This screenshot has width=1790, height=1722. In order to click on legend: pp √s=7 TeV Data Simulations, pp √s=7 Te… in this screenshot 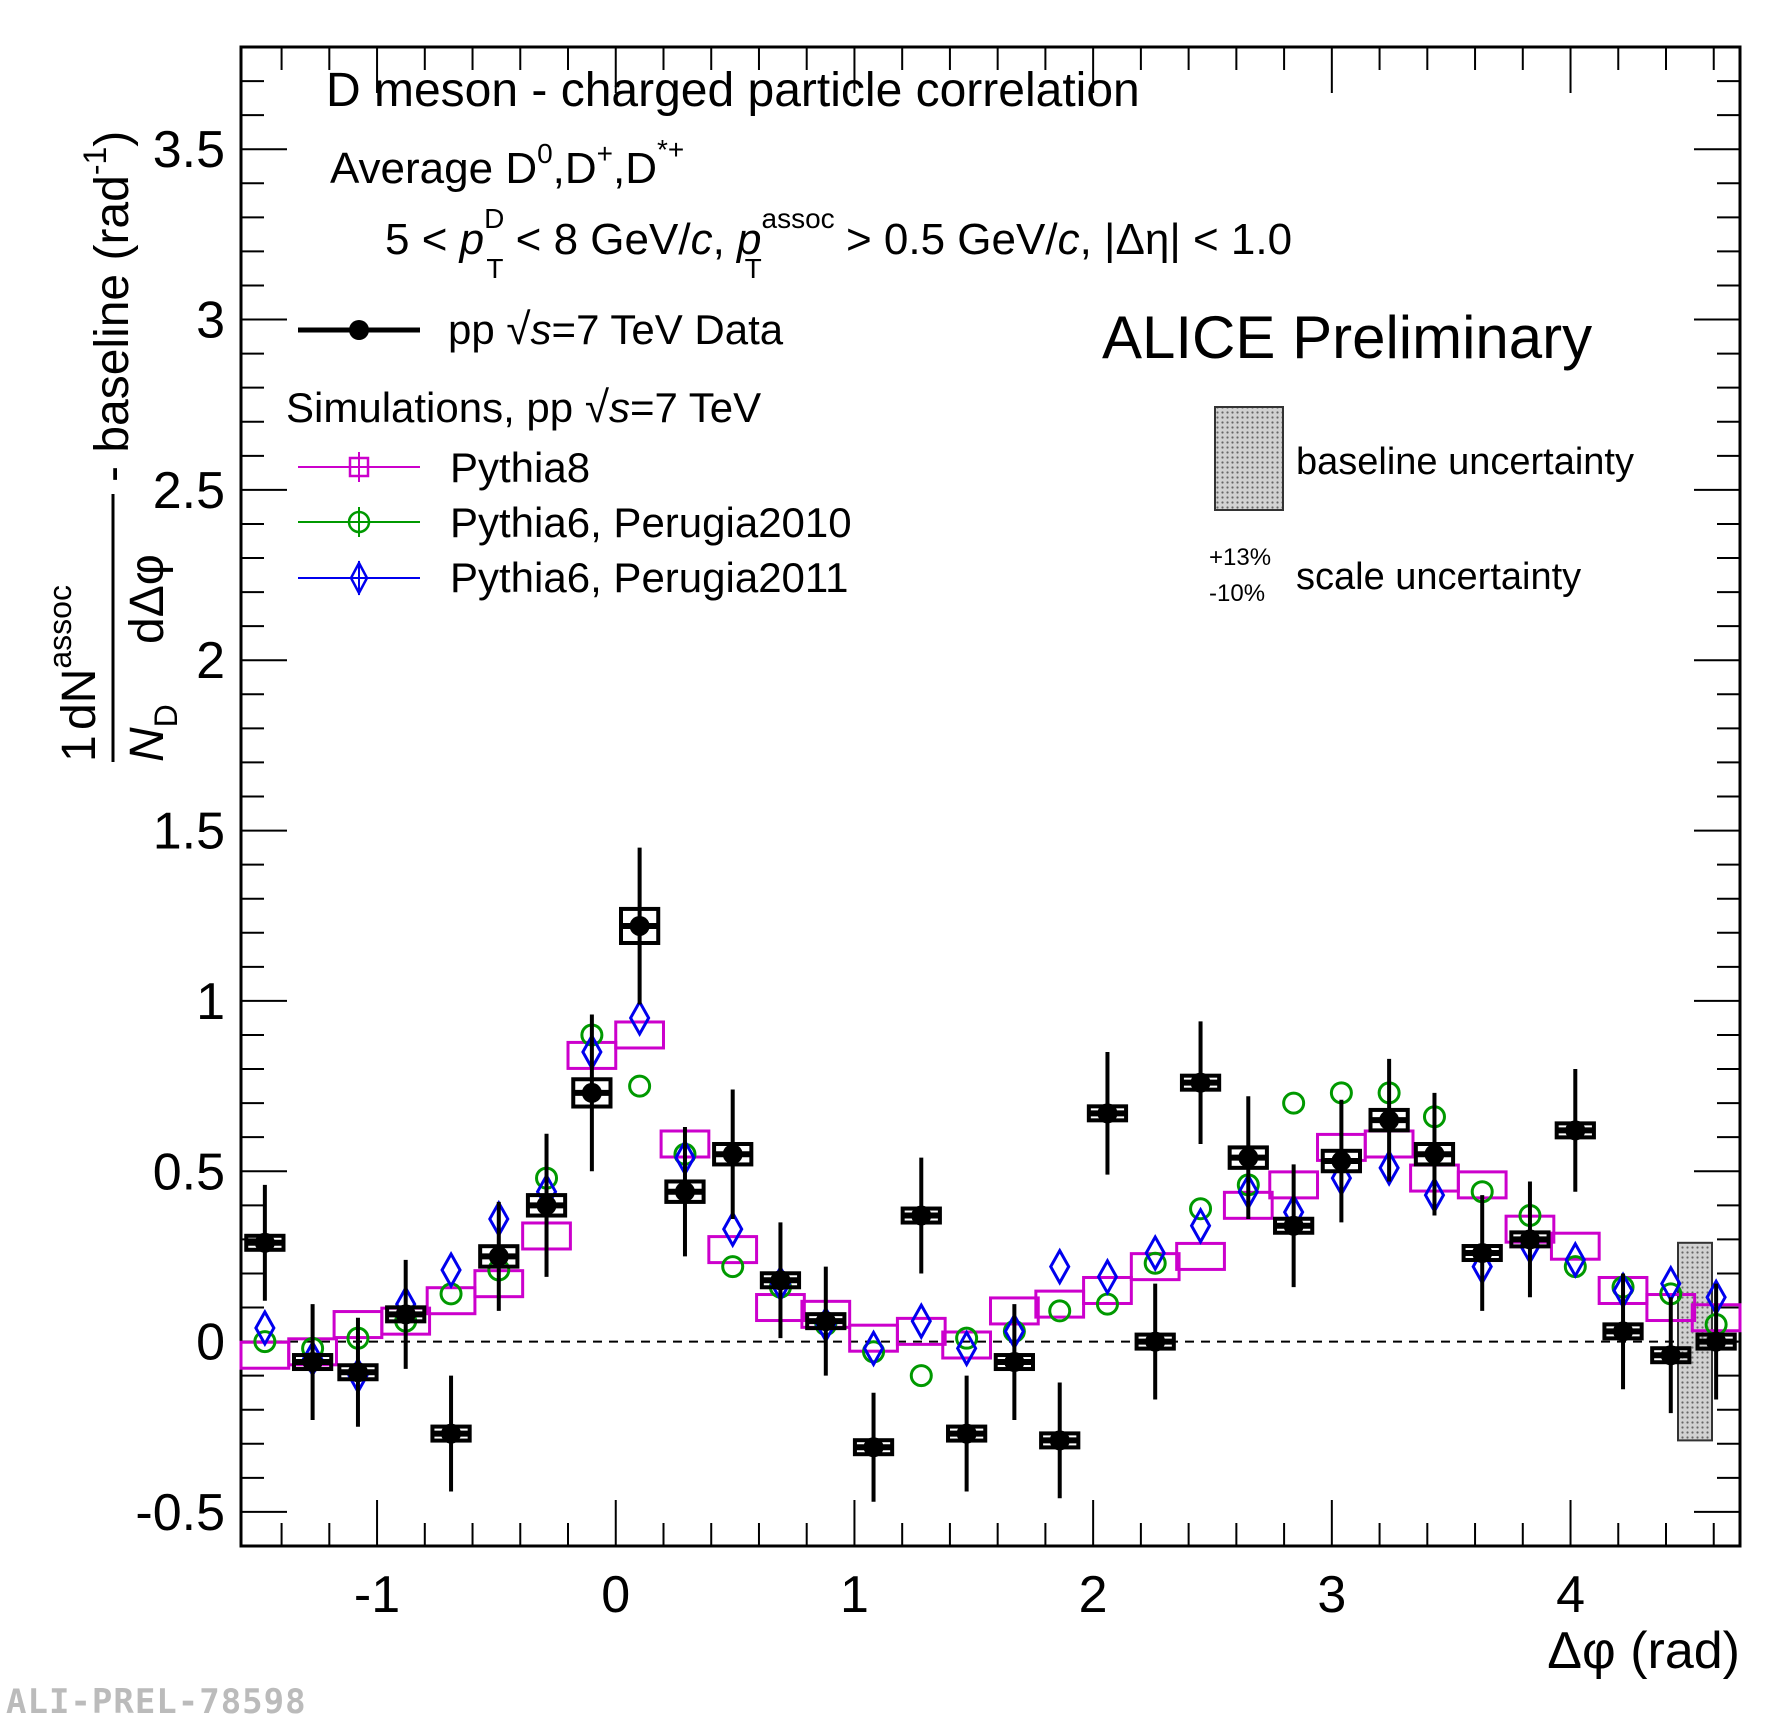, I will do `click(960, 456)`.